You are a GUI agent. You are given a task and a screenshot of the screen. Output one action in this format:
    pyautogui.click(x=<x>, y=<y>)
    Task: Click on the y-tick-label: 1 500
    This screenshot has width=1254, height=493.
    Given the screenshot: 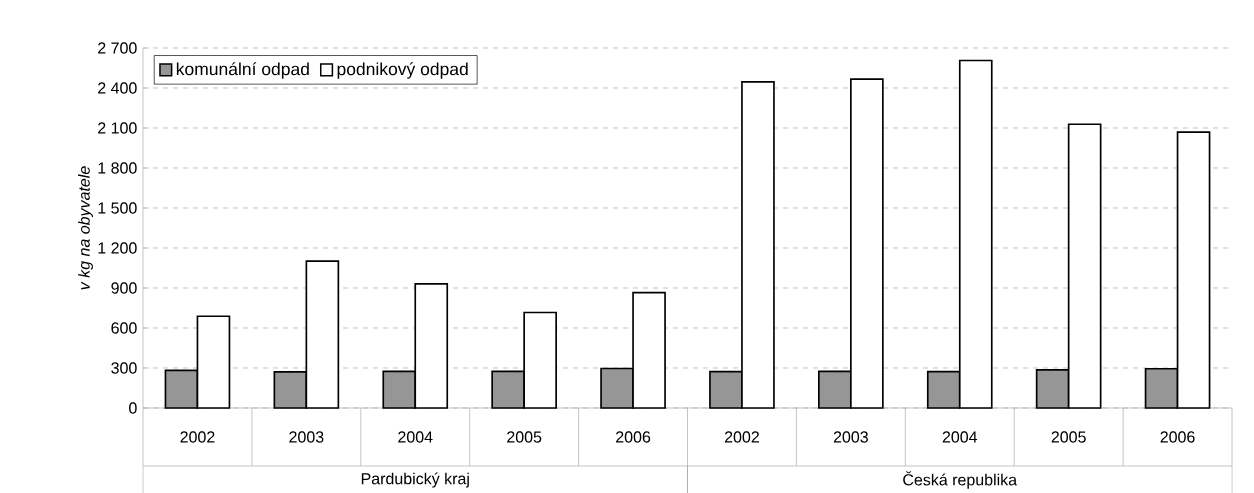 What is the action you would take?
    pyautogui.click(x=117, y=208)
    